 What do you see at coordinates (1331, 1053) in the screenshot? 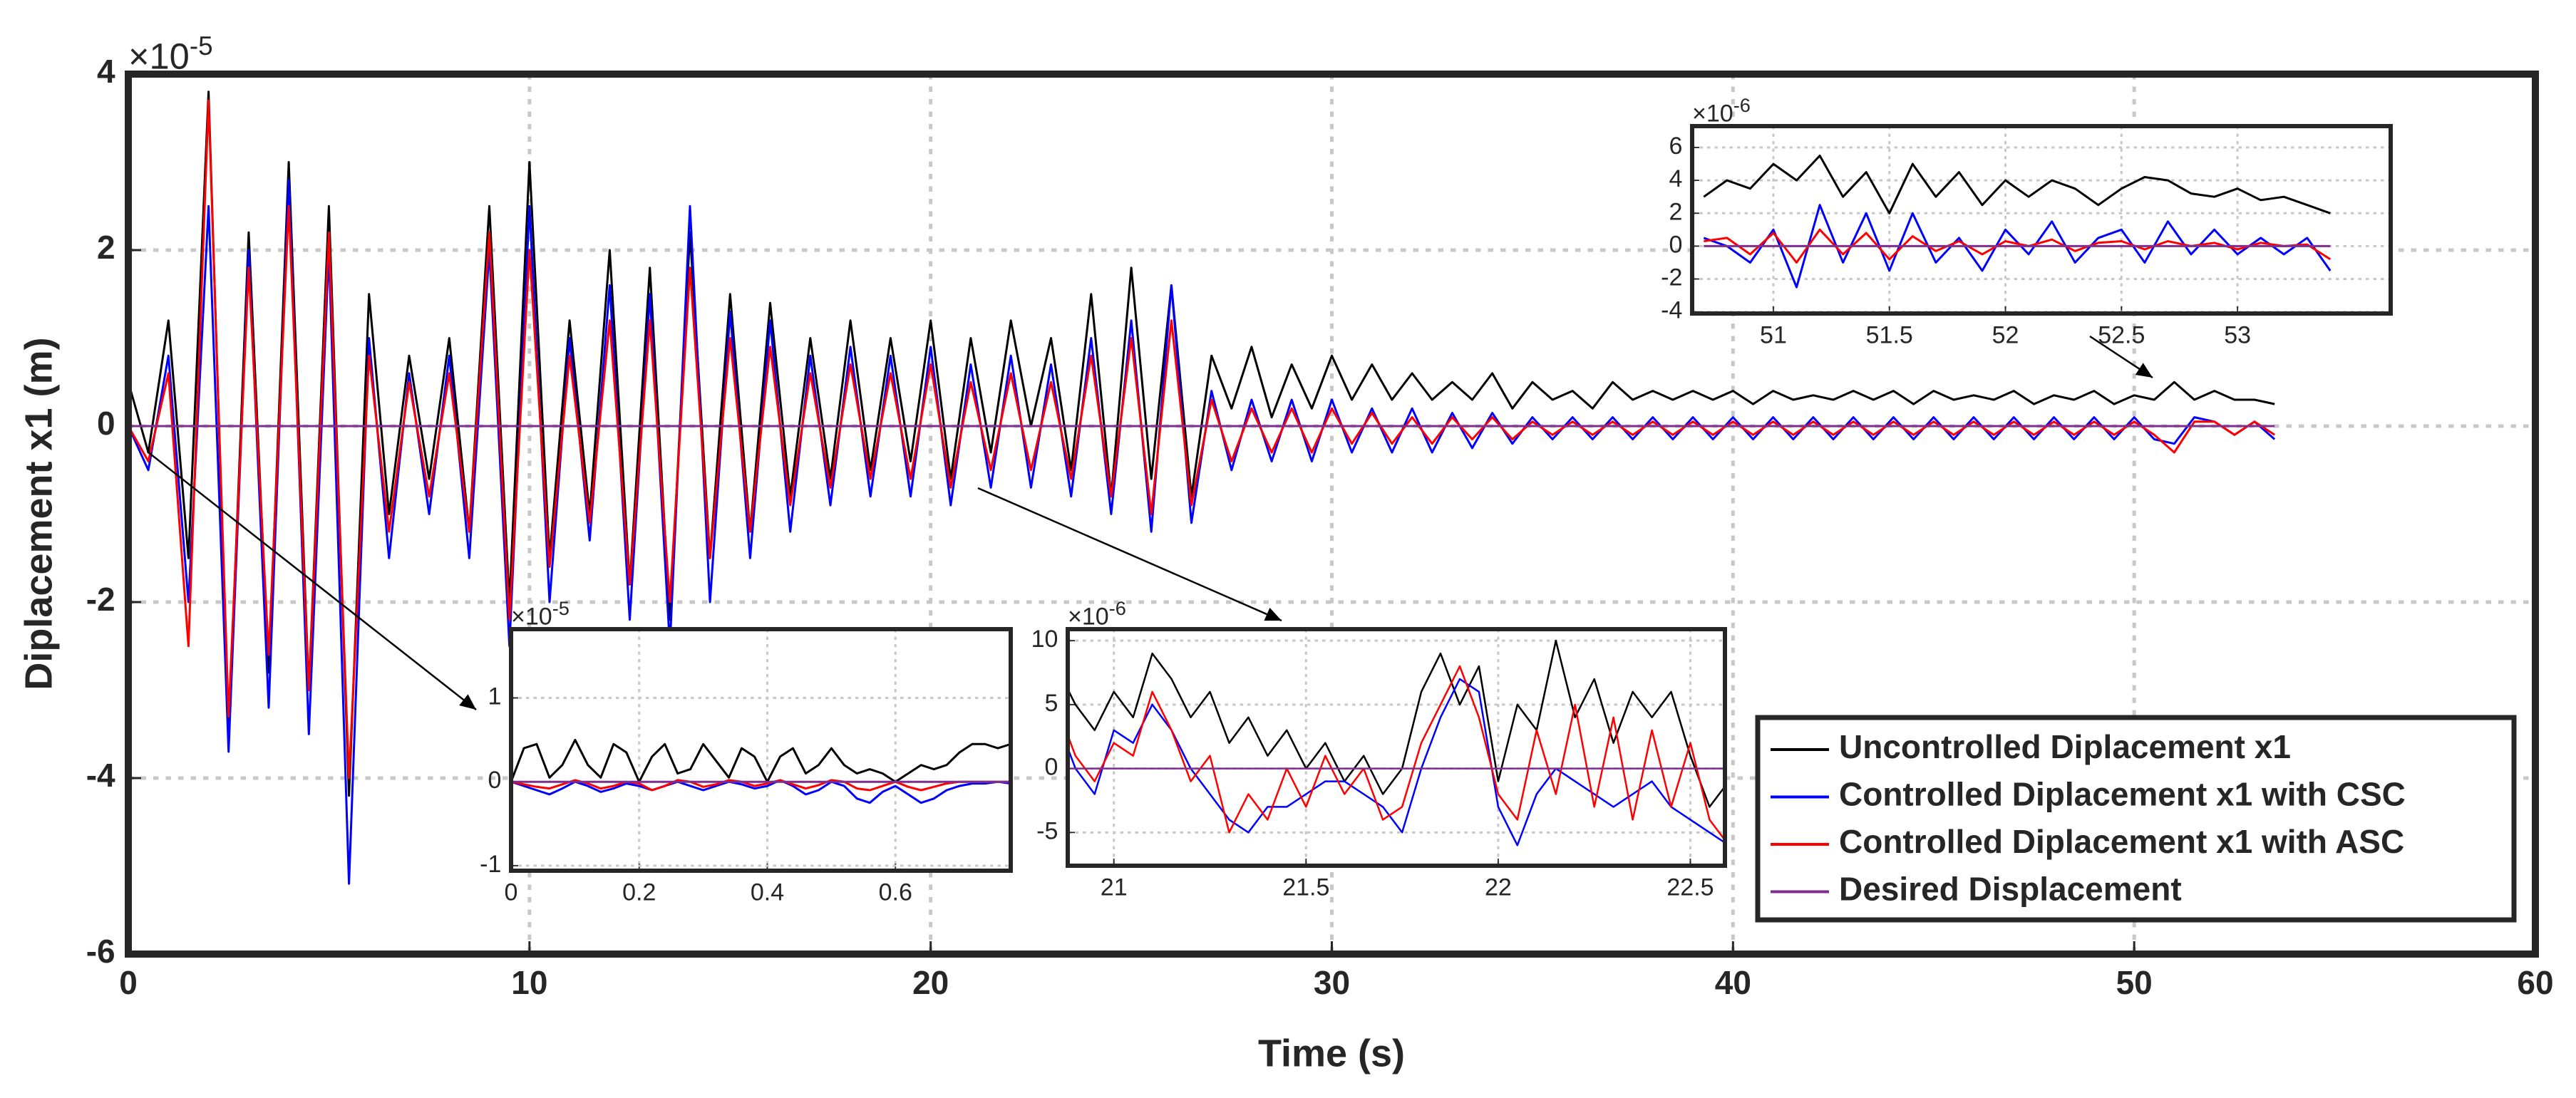
I see `x-axis-label: Time (s)` at bounding box center [1331, 1053].